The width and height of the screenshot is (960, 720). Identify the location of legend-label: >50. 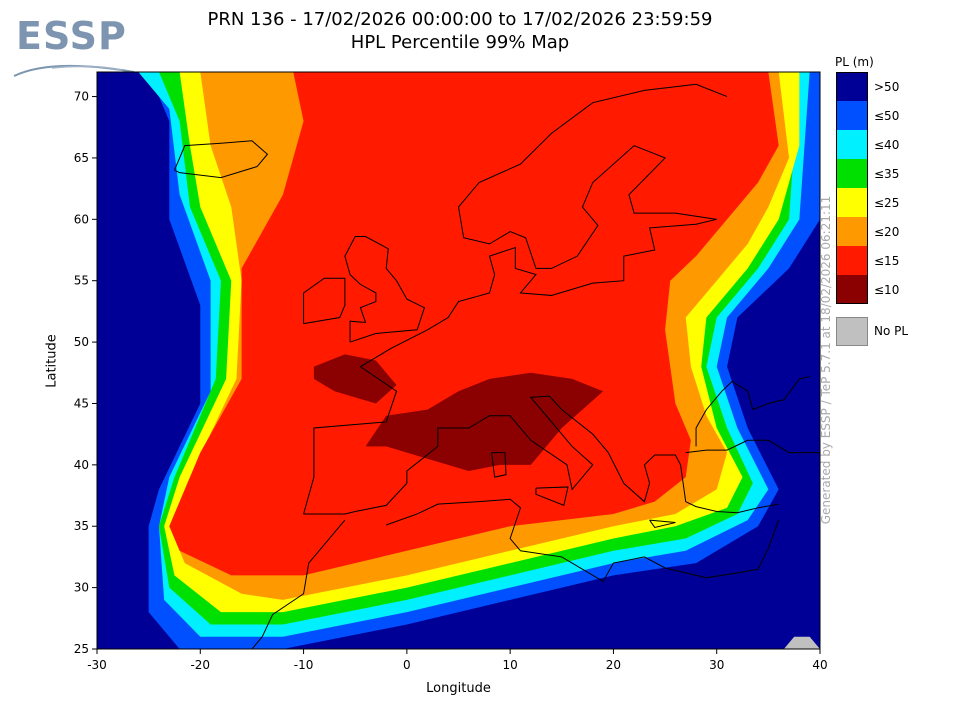
(887, 87).